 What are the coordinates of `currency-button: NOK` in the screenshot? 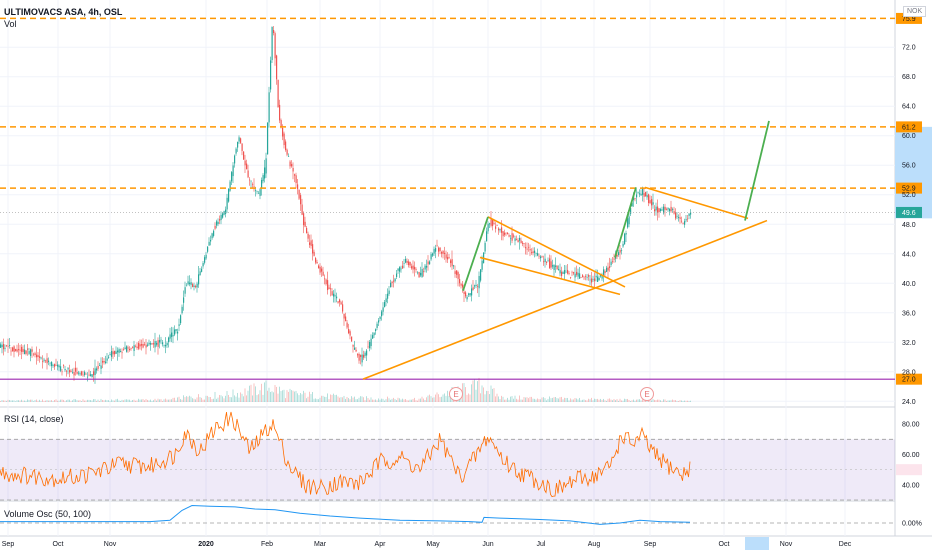 It's located at (915, 11).